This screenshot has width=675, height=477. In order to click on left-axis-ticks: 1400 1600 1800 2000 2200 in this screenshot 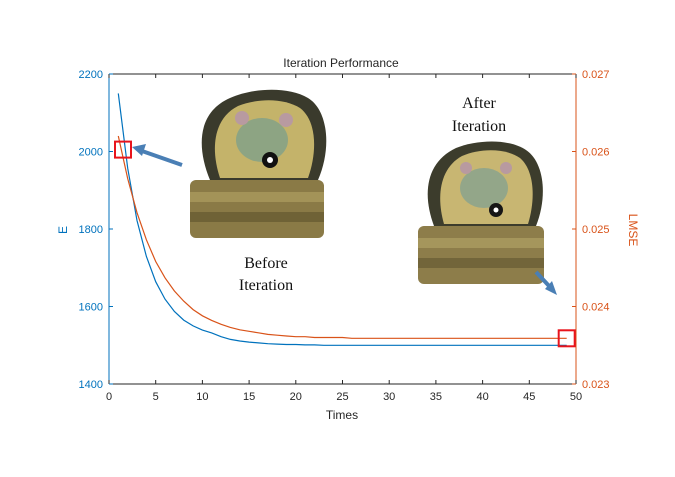, I will do `click(96, 230)`.